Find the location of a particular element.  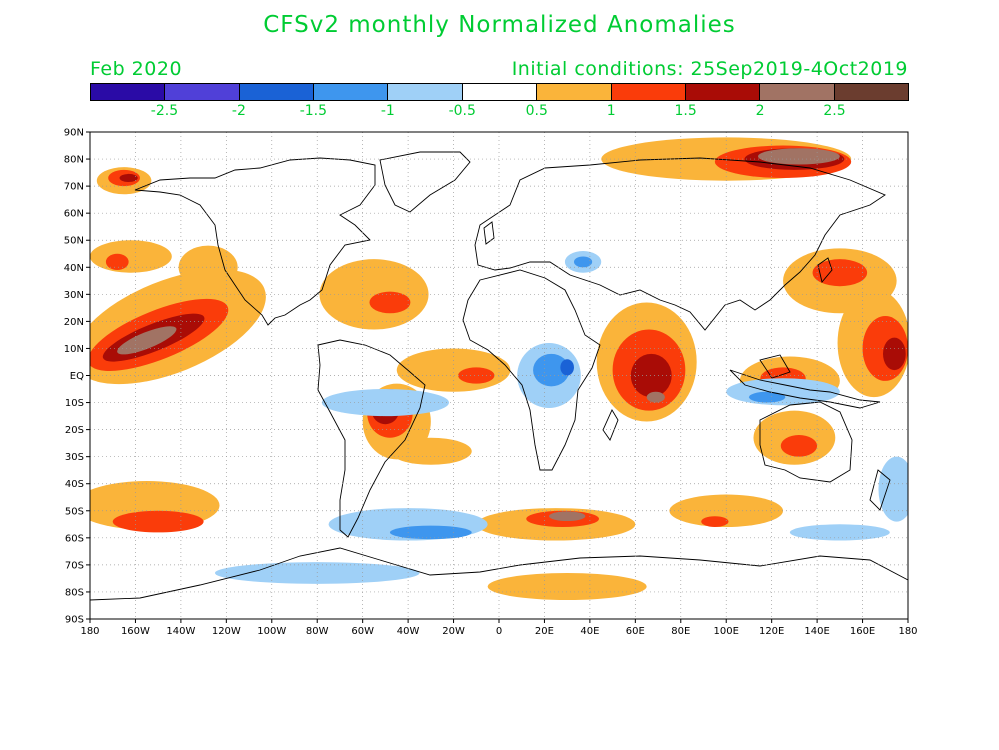

lat-tick-label: 40N is located at coordinates (74, 268).